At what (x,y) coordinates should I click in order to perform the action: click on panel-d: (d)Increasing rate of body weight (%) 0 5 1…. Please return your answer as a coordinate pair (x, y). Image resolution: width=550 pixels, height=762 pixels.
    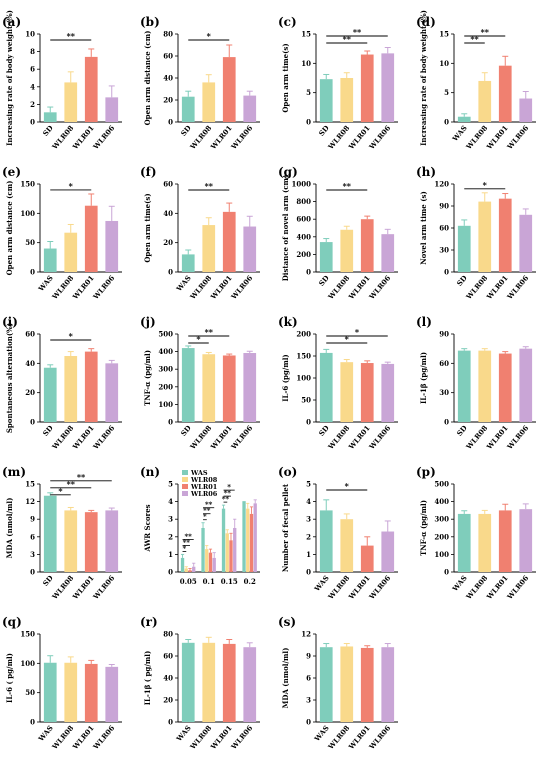
    Looking at the image, I should click on (476, 81).